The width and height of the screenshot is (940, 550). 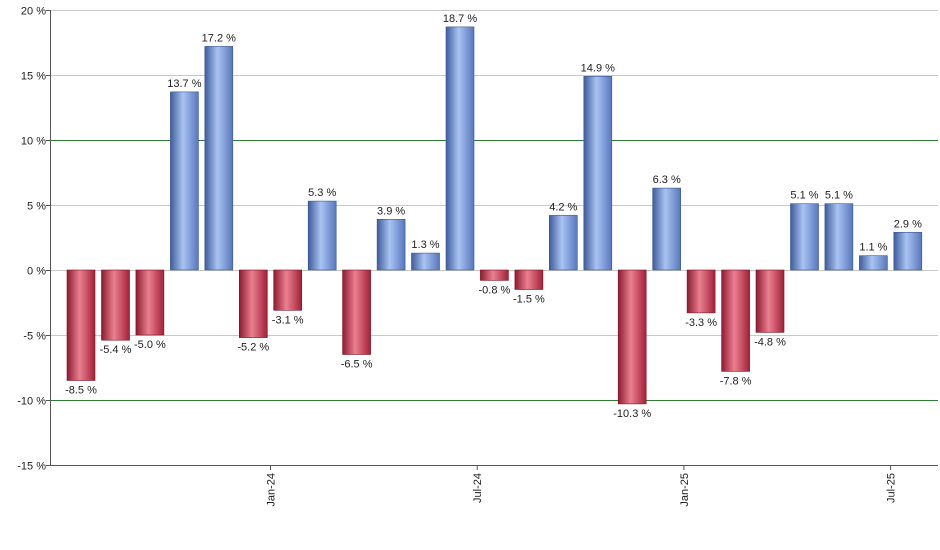 What do you see at coordinates (34, 337) in the screenshot?
I see `y-tick-label: -5 %` at bounding box center [34, 337].